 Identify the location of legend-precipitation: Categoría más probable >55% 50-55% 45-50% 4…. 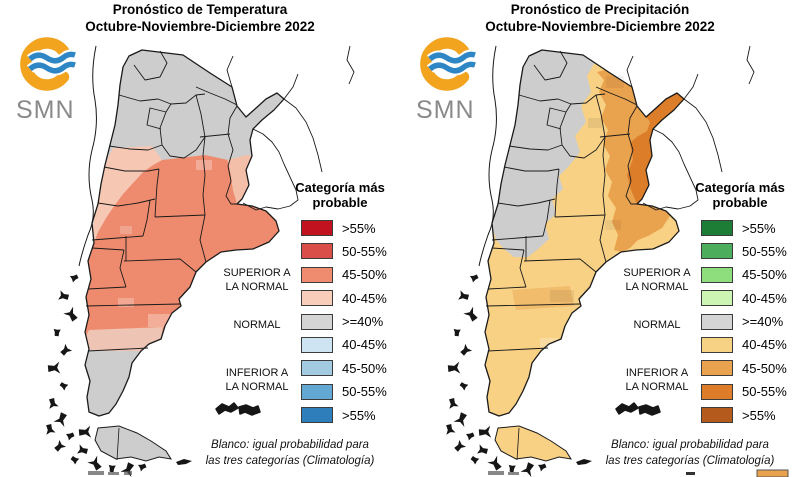
(740, 306).